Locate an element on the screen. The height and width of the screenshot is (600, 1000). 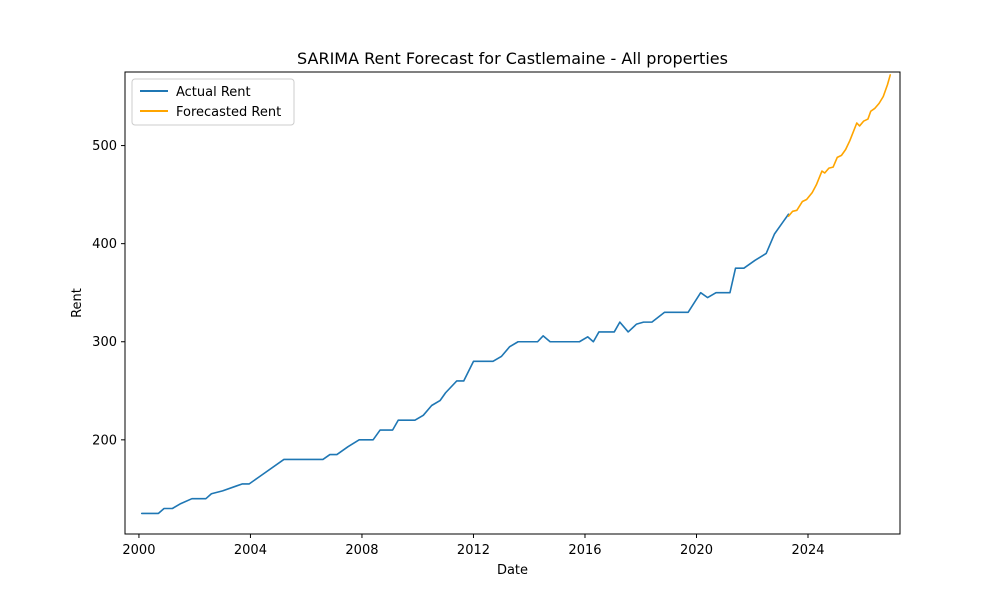
legend-box is located at coordinates (213, 102).